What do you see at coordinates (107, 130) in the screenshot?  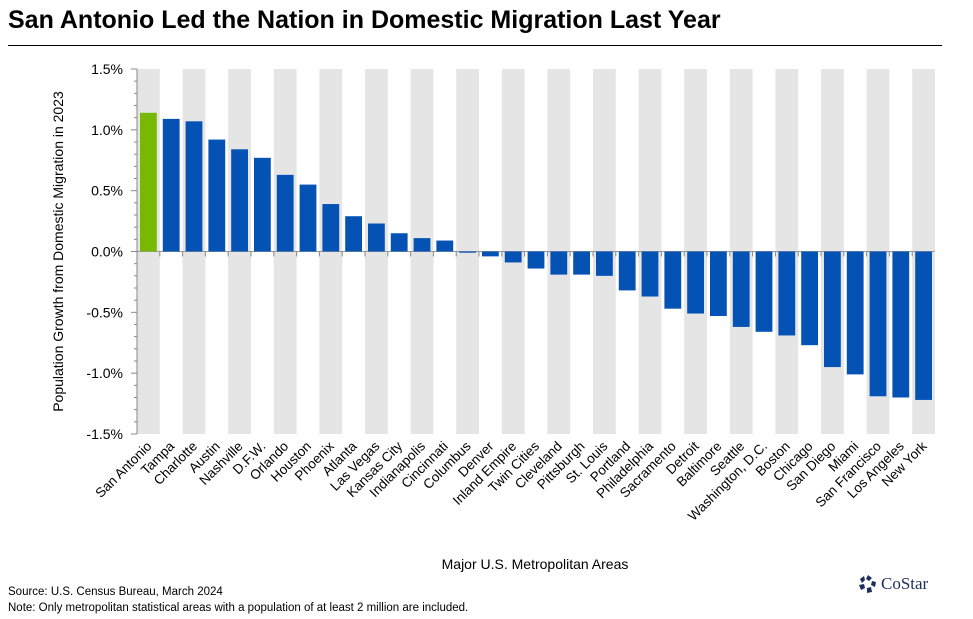 I see `y-tick-label: 1.0%` at bounding box center [107, 130].